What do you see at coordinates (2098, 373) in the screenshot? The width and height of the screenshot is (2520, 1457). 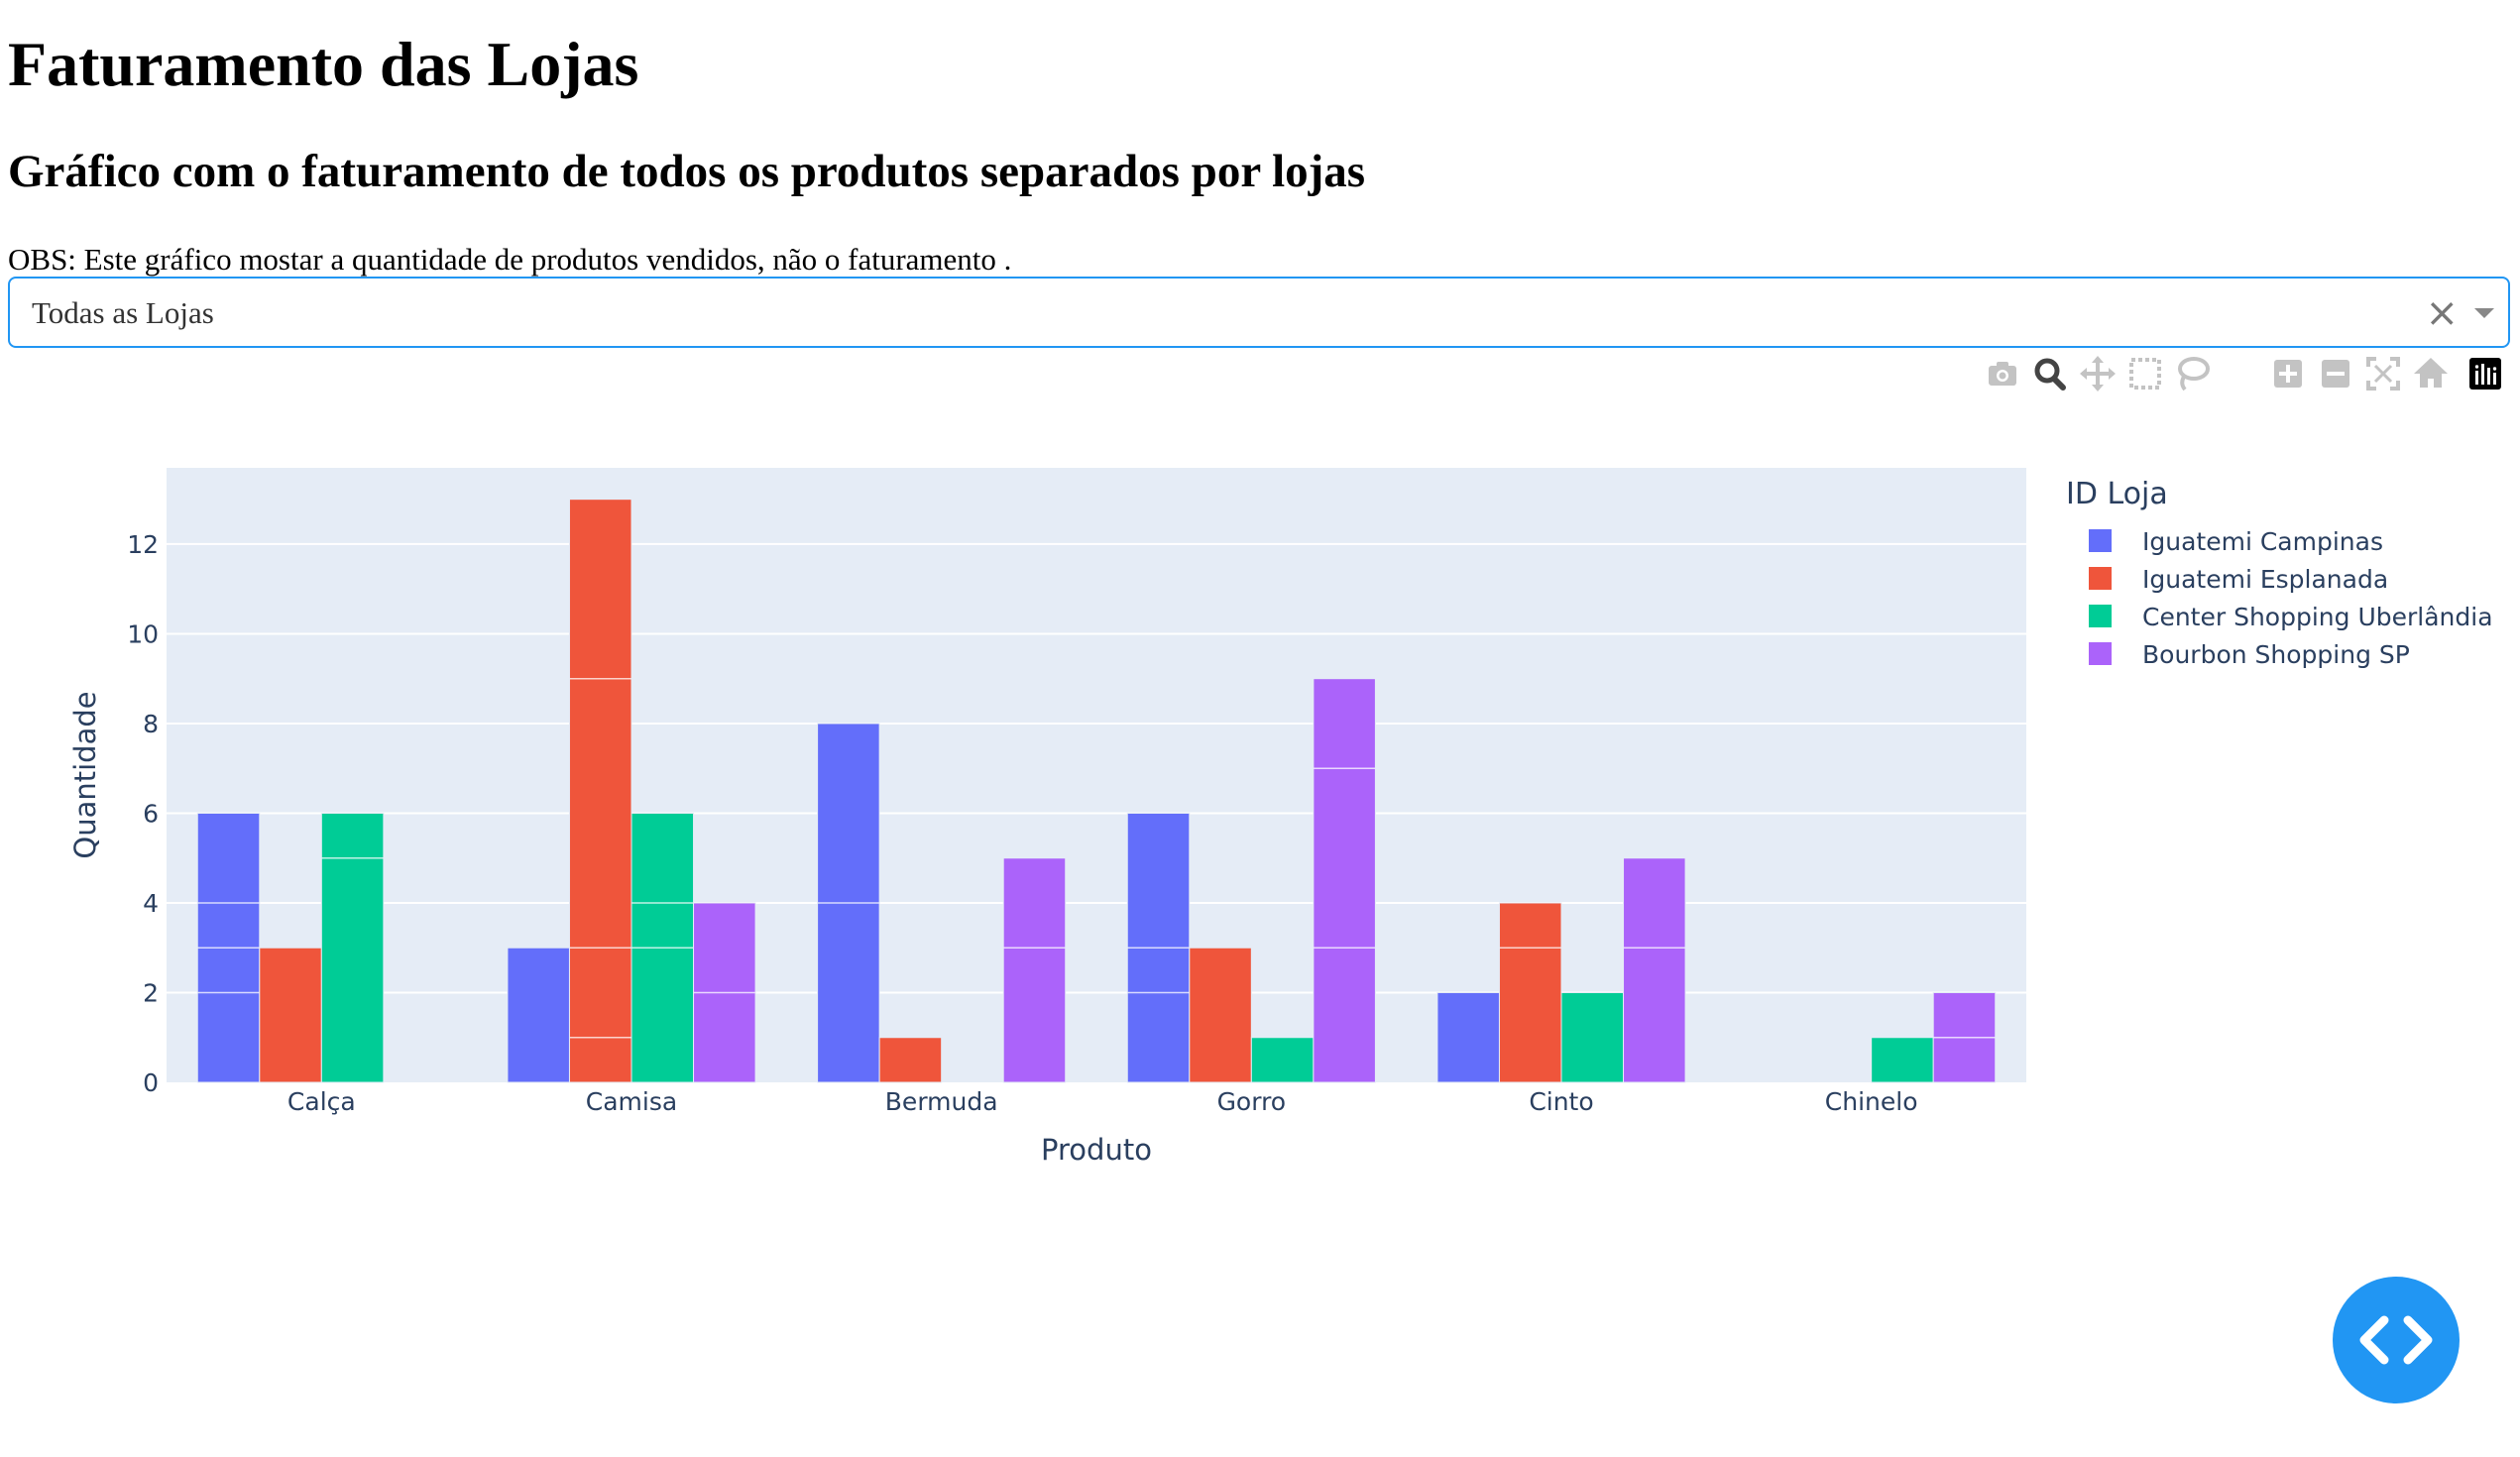 I see `pan-icon` at bounding box center [2098, 373].